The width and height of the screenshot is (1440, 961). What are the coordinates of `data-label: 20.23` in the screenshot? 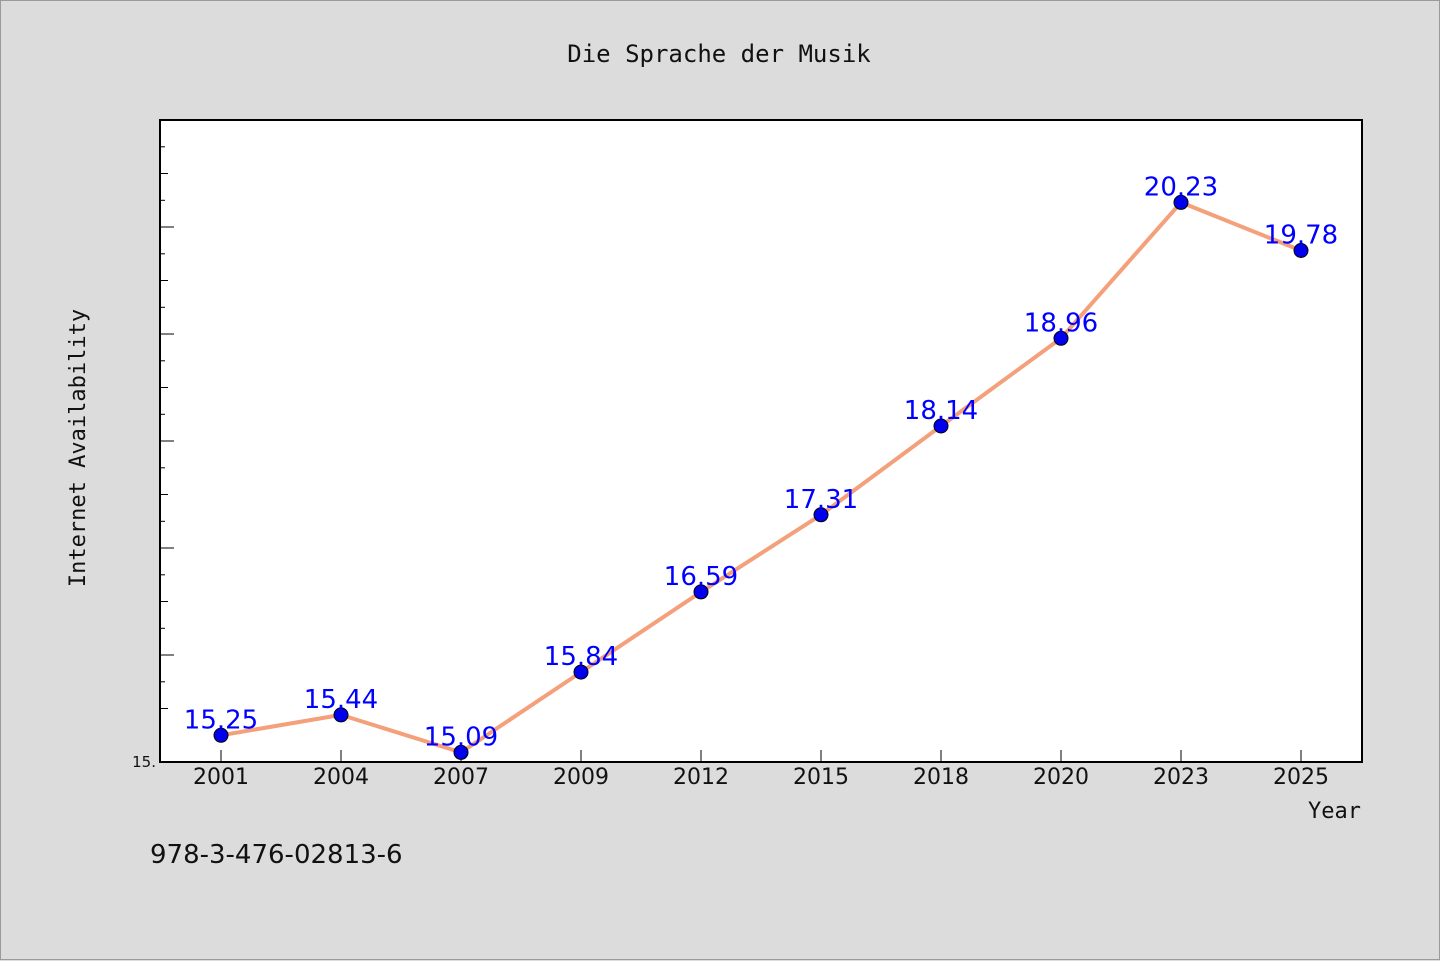 It's located at (1181, 187).